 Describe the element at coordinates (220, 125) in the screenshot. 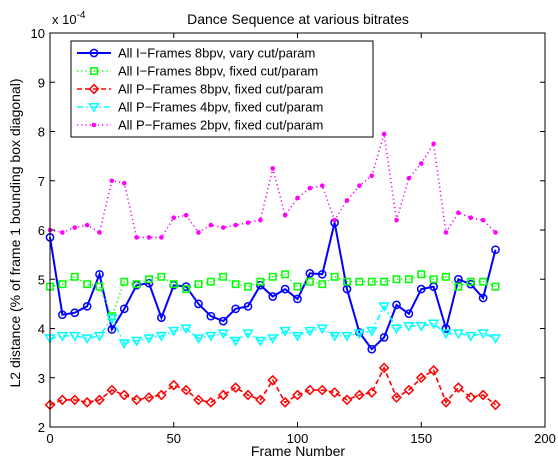

I see `legend-label: All P−Frames 2bpv, fixed cut/param` at that location.